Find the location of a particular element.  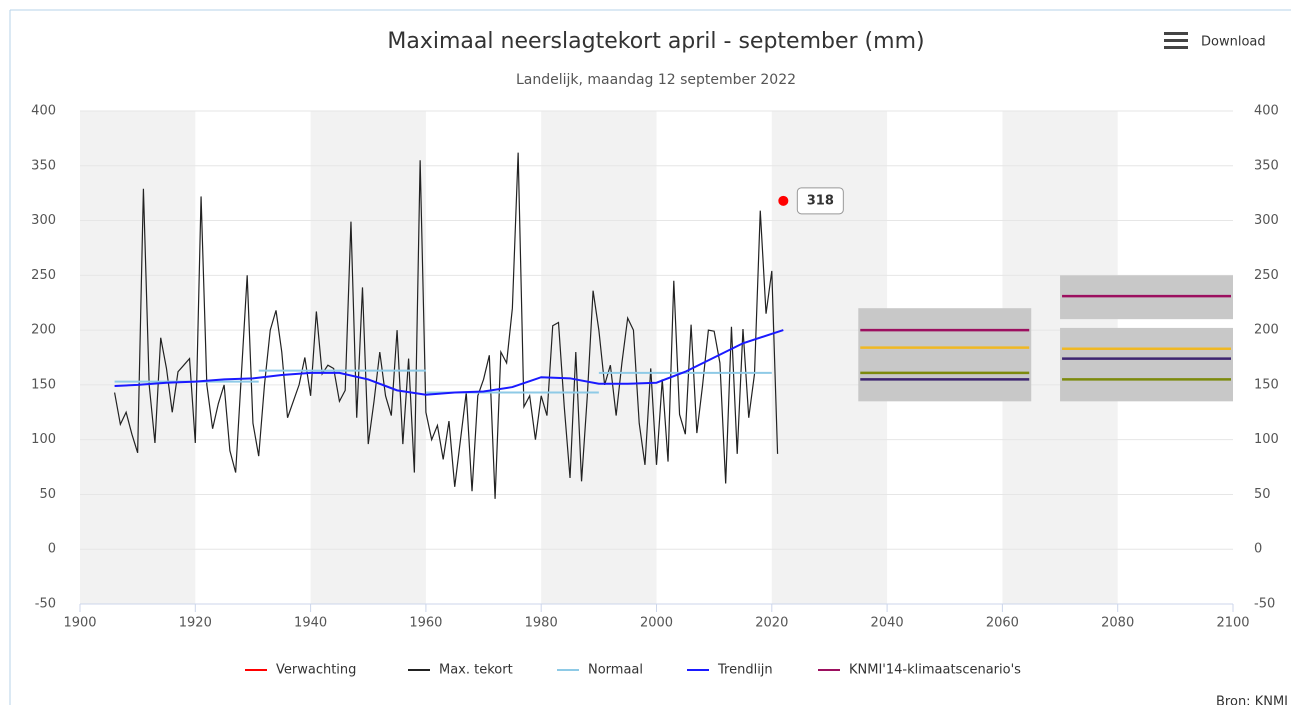

x-tick-label: 1900 is located at coordinates (79, 623).